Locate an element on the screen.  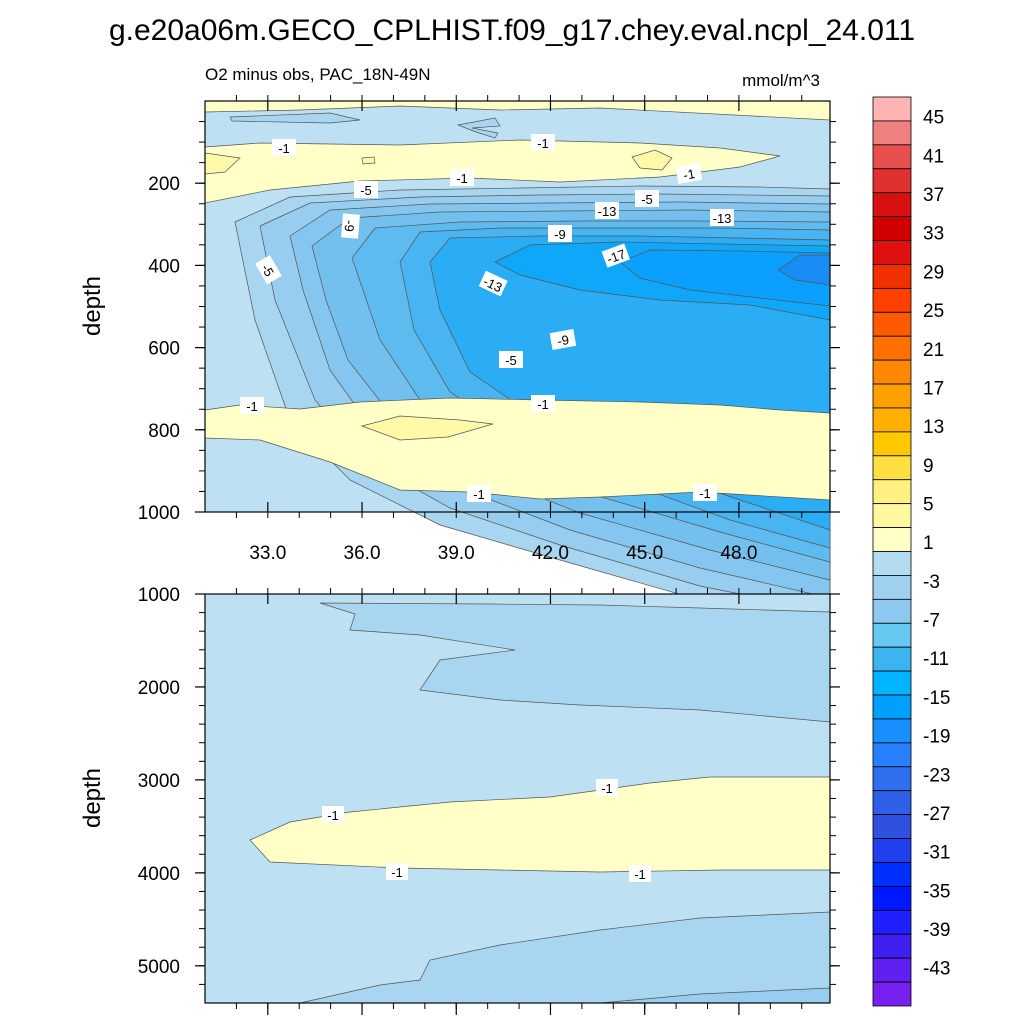
lower-y-tick-label: 4000 is located at coordinates (159, 874).